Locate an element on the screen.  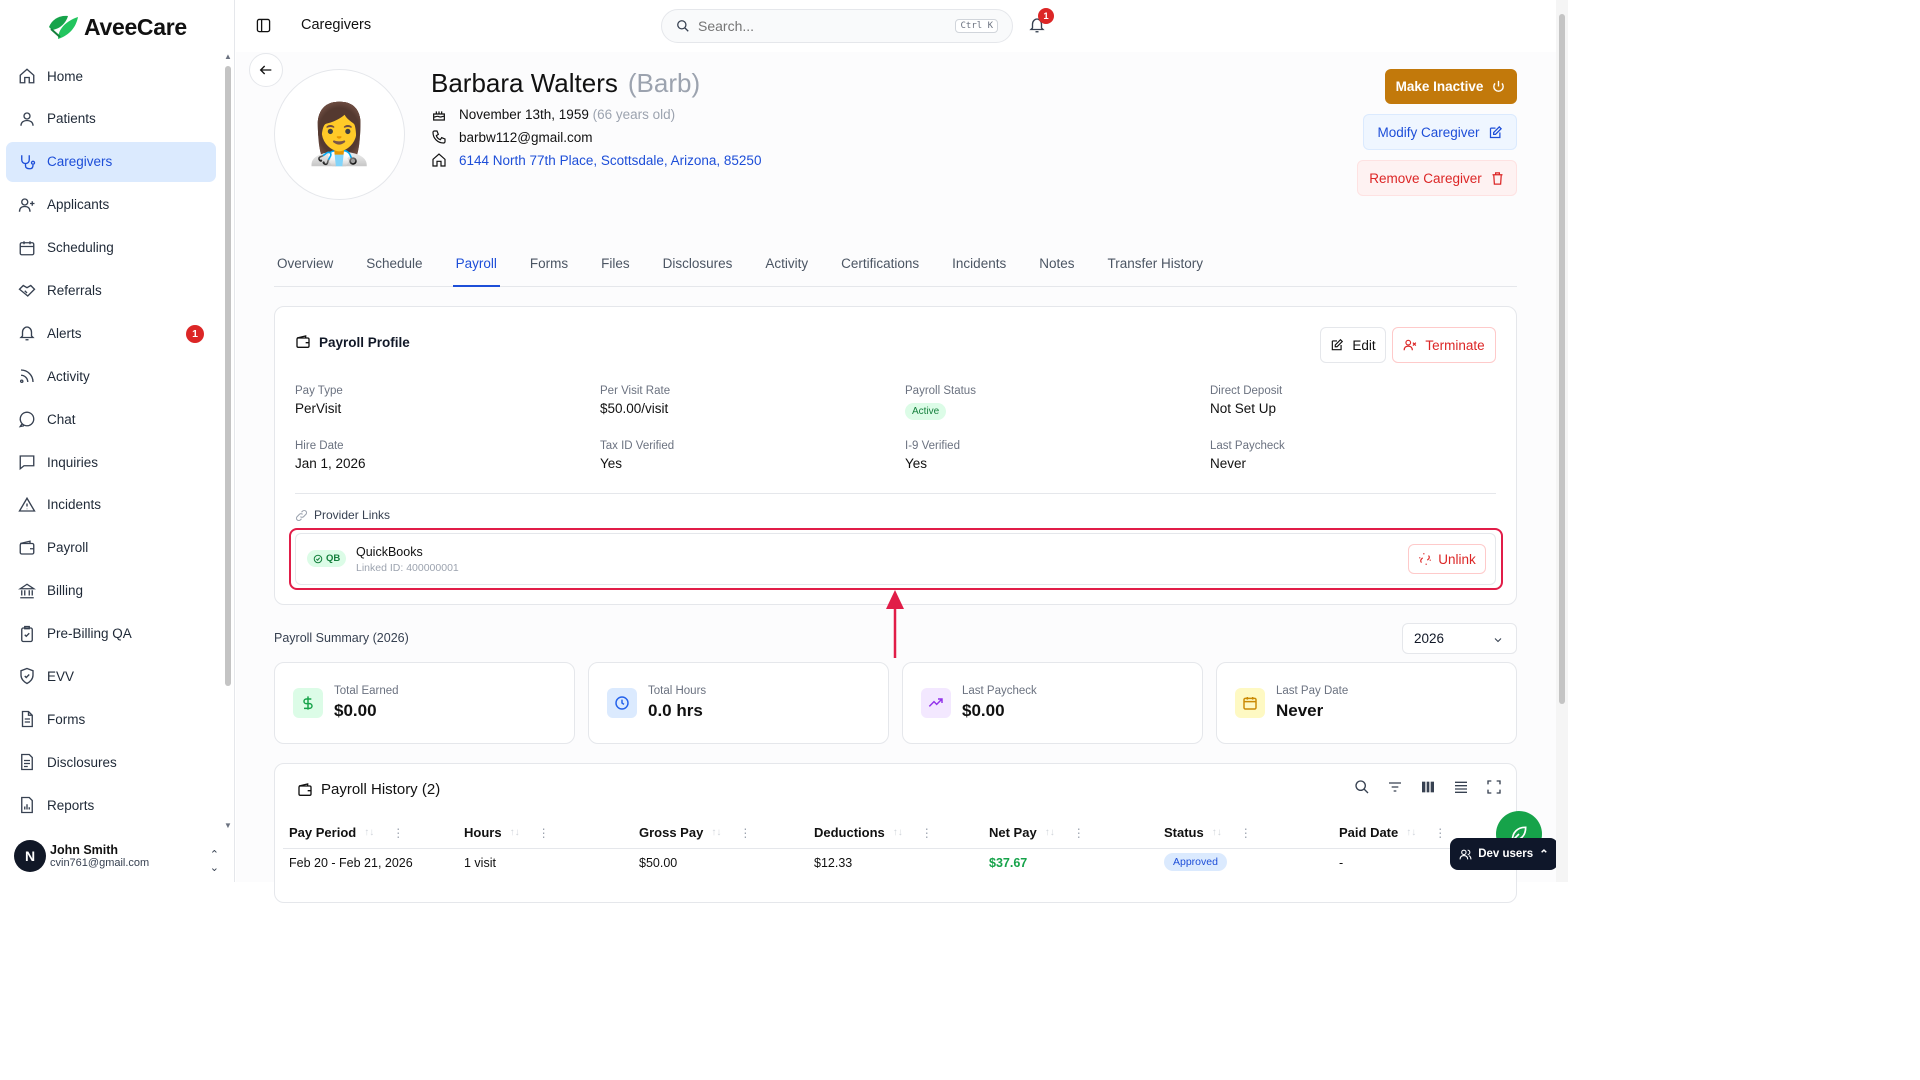
scroll-down-arrow-icon: ▼ is located at coordinates (228, 825).